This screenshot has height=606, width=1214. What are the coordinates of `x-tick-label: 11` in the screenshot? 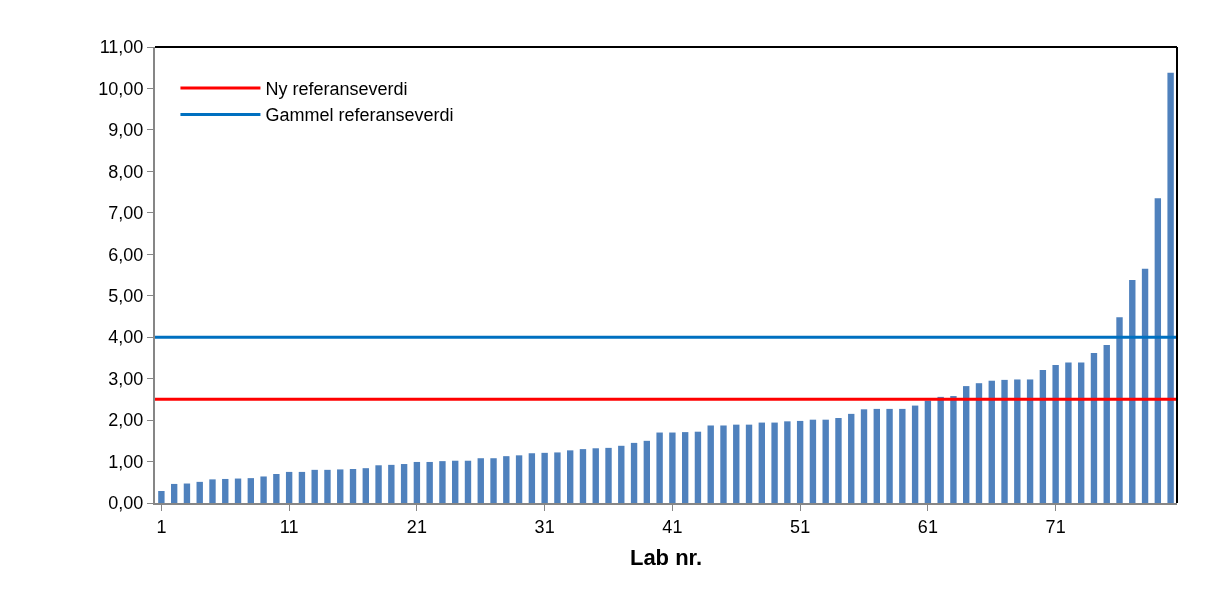 It's located at (289, 526).